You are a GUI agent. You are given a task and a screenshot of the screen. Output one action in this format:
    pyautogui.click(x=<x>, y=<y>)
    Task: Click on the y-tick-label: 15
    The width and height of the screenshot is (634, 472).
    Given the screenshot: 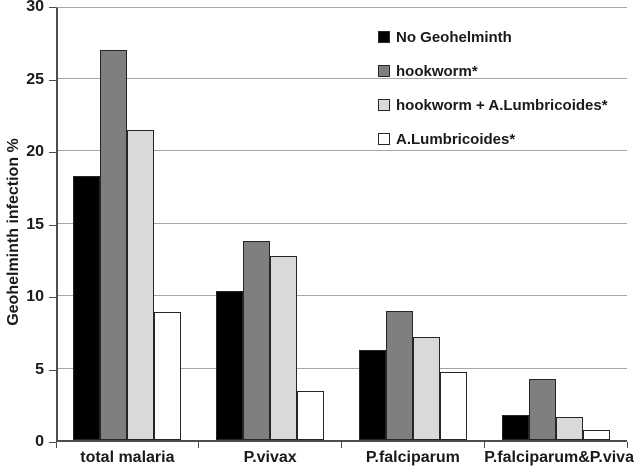 What is the action you would take?
    pyautogui.click(x=35, y=224)
    